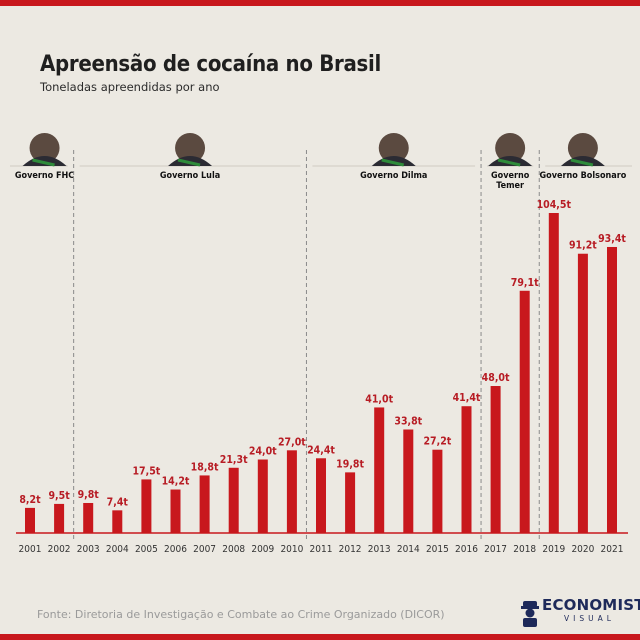 This screenshot has width=640, height=640. What do you see at coordinates (175, 549) in the screenshot?
I see `x-tick-label: 2006` at bounding box center [175, 549].